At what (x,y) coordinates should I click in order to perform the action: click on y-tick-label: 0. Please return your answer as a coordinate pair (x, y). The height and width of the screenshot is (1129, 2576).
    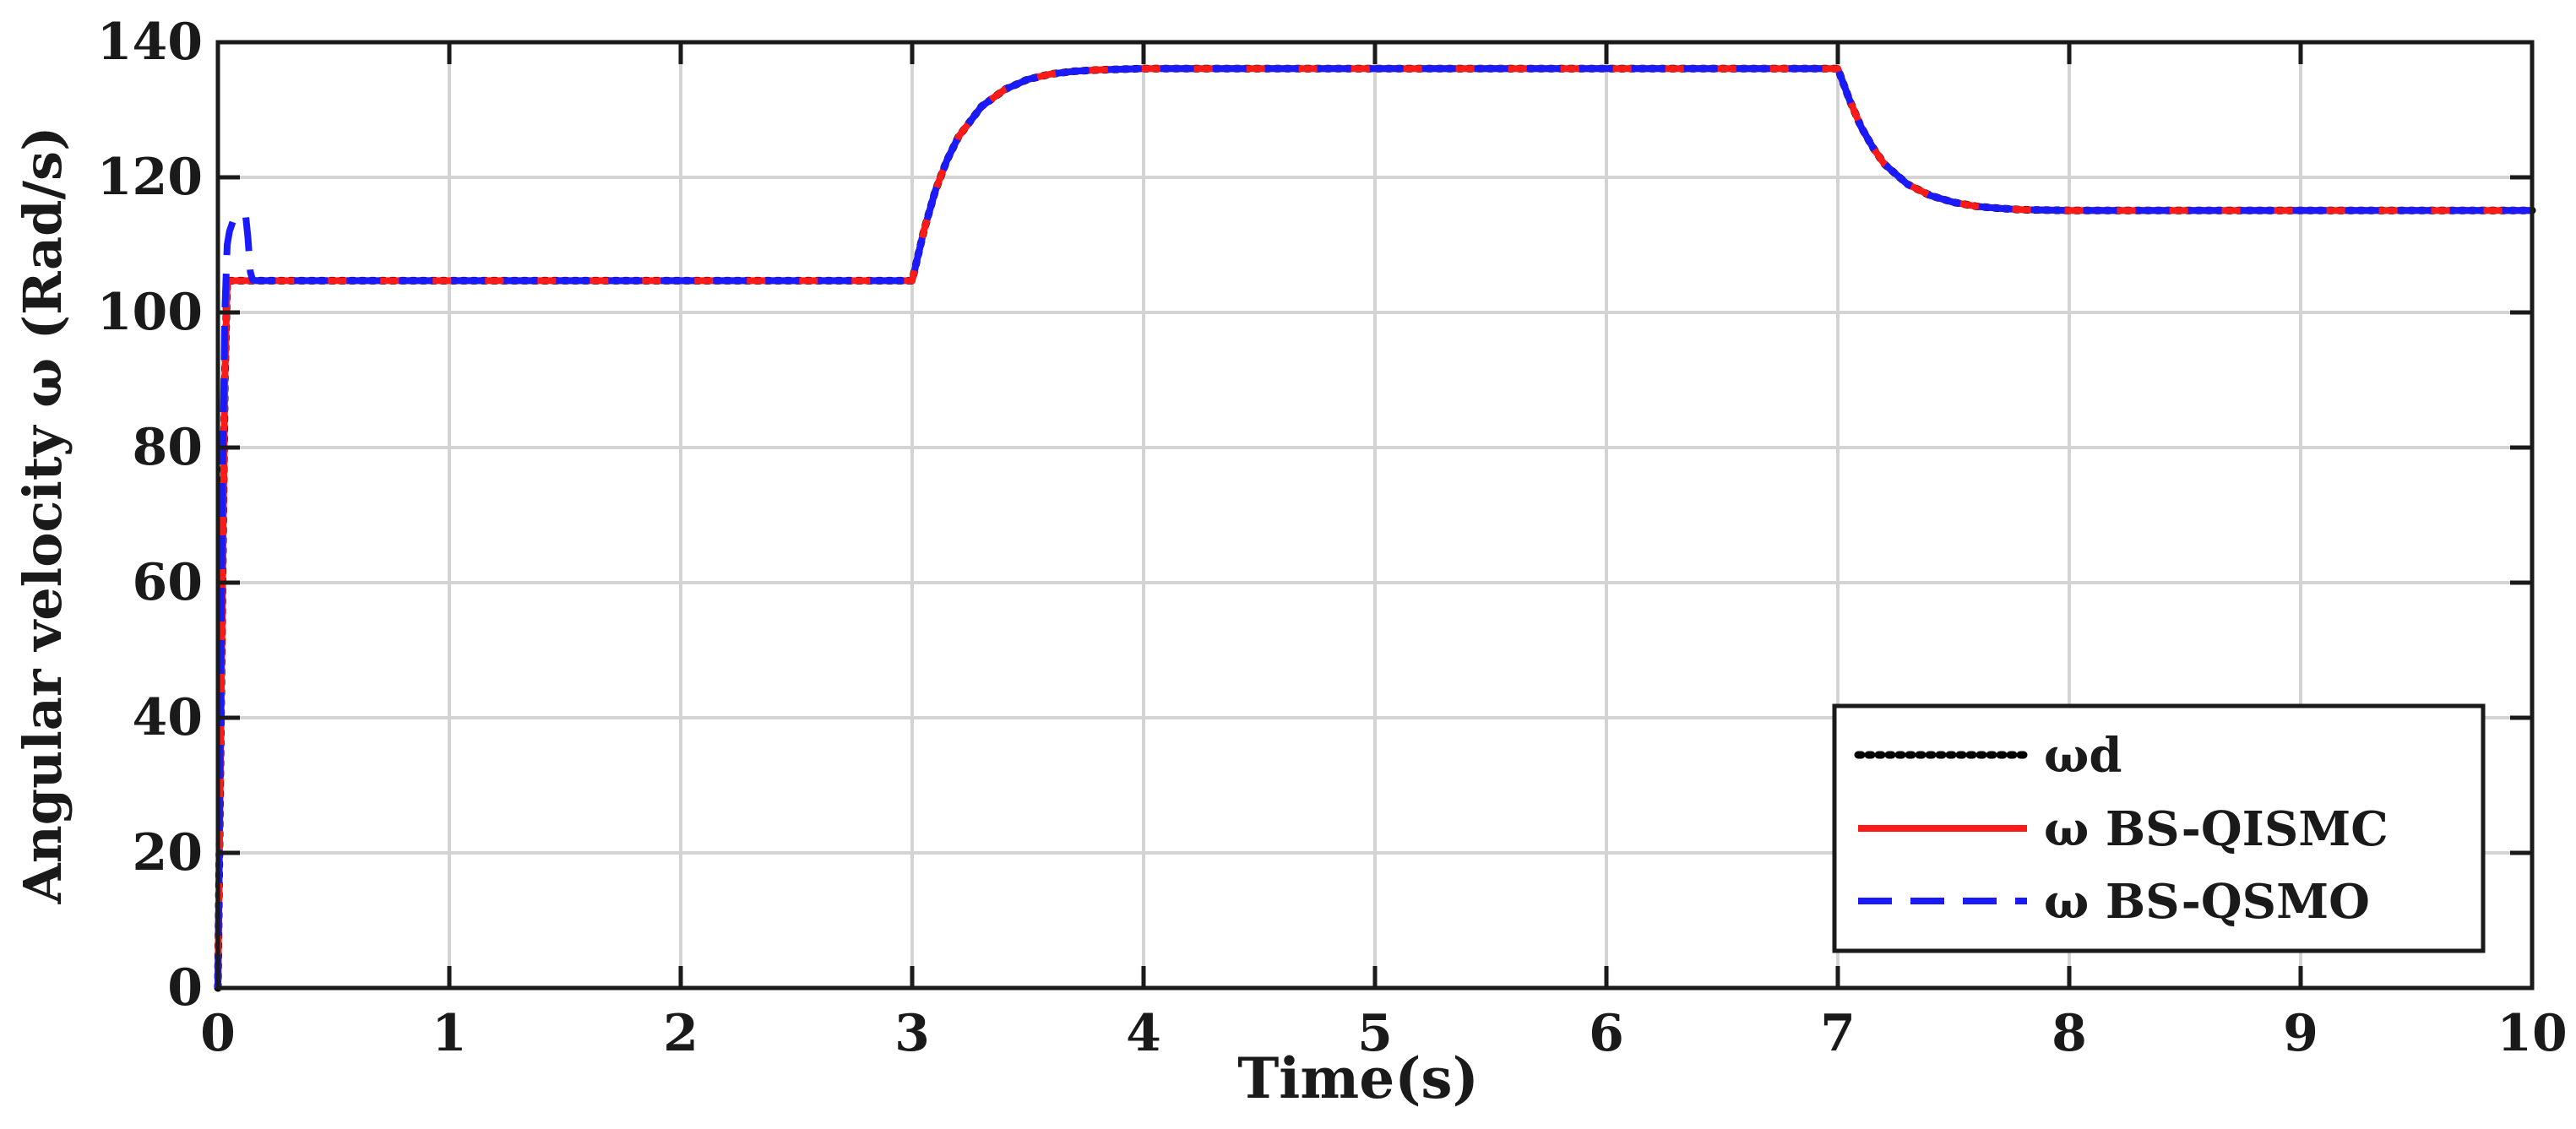
    Looking at the image, I should click on (185, 988).